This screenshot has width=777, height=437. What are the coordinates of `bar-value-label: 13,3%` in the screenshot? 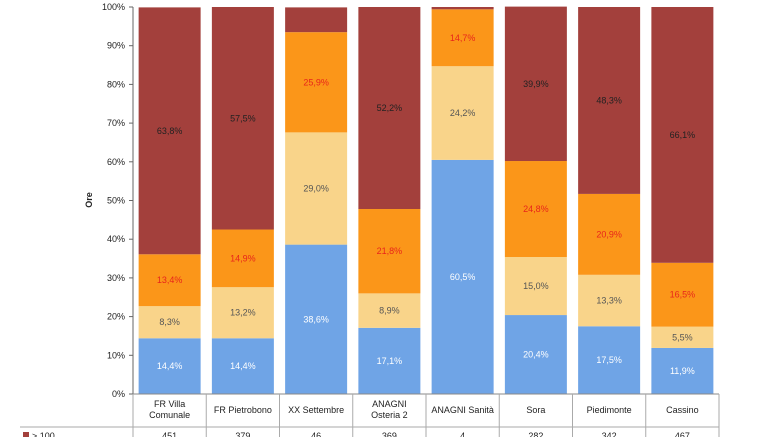 It's located at (609, 301).